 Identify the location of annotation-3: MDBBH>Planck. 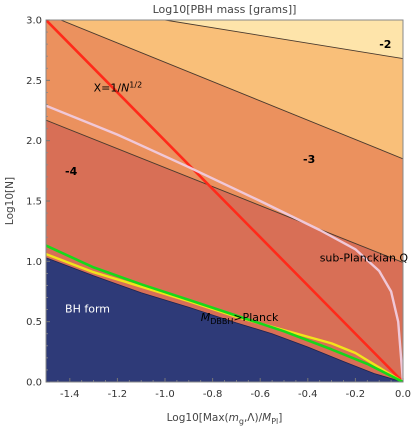
(240, 318).